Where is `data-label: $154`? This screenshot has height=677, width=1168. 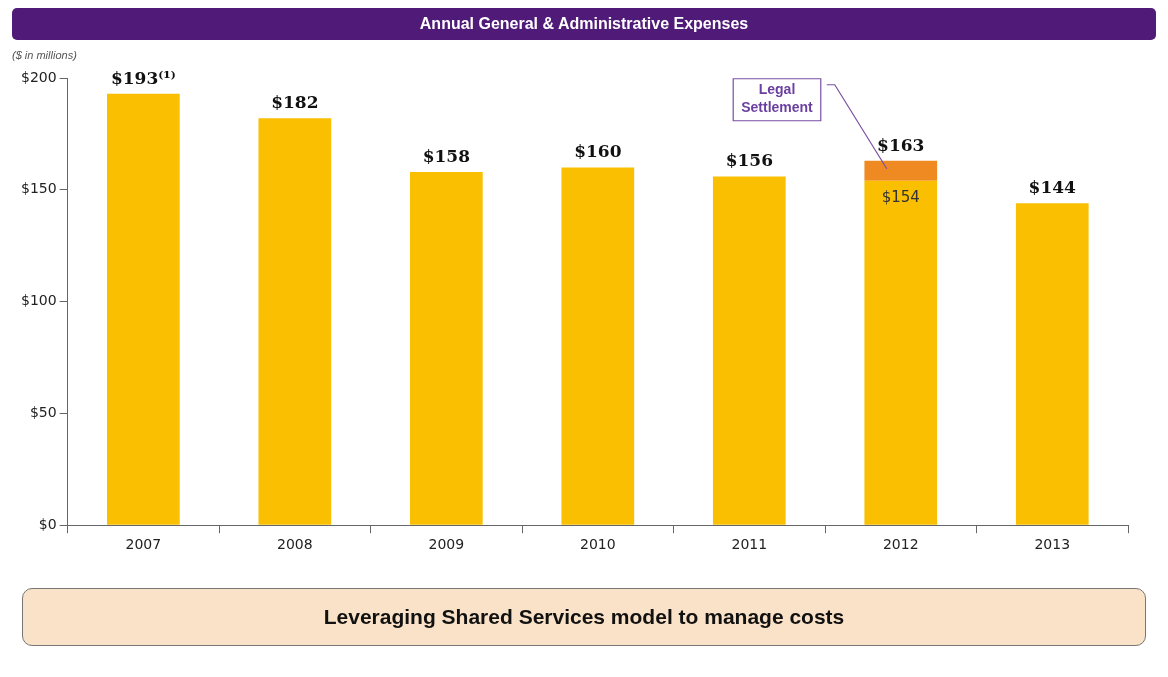
data-label: $154 is located at coordinates (900, 197).